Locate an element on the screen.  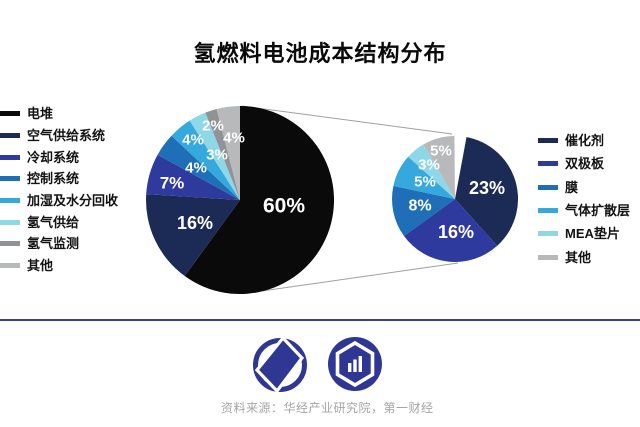
legend-item: 冷却系统 is located at coordinates (59, 157).